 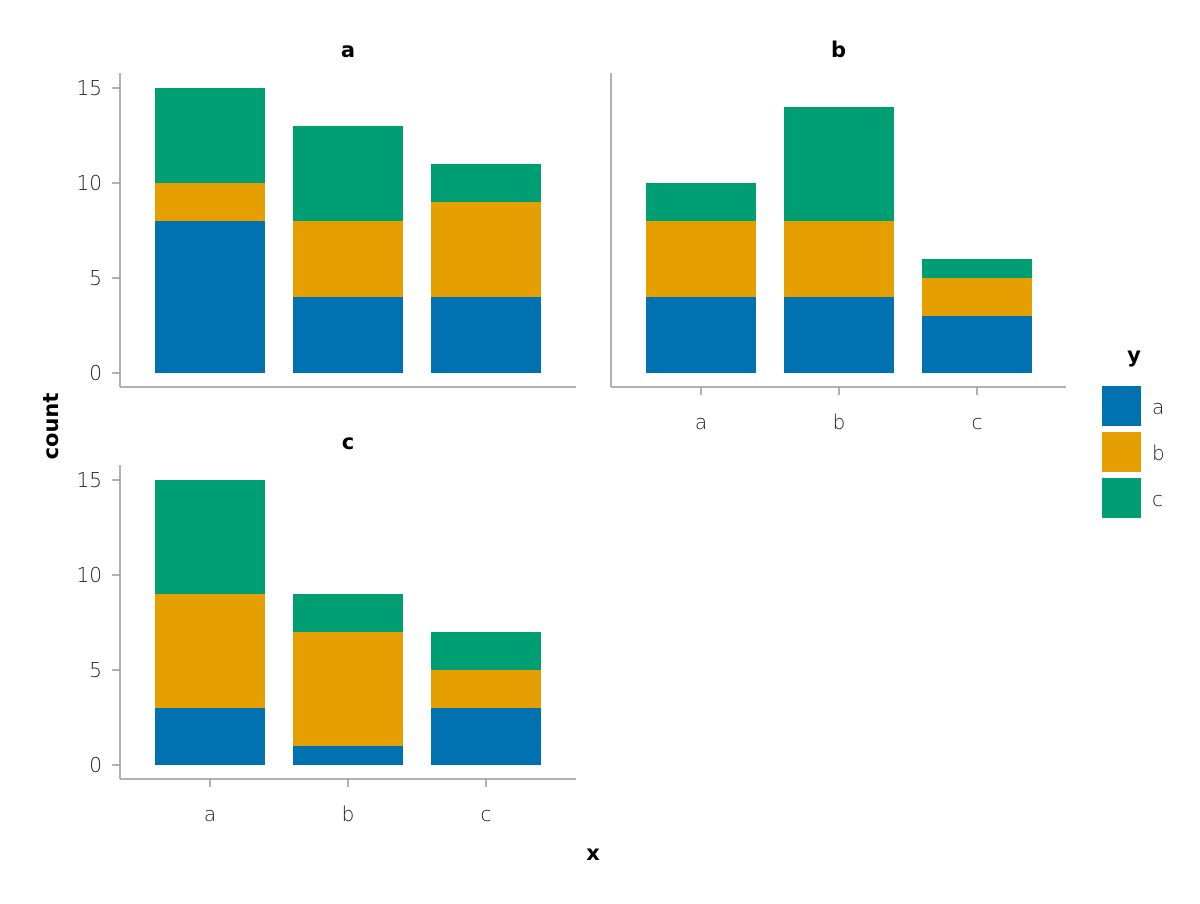 What do you see at coordinates (701, 335) in the screenshot?
I see `bar-segment-b-a-a` at bounding box center [701, 335].